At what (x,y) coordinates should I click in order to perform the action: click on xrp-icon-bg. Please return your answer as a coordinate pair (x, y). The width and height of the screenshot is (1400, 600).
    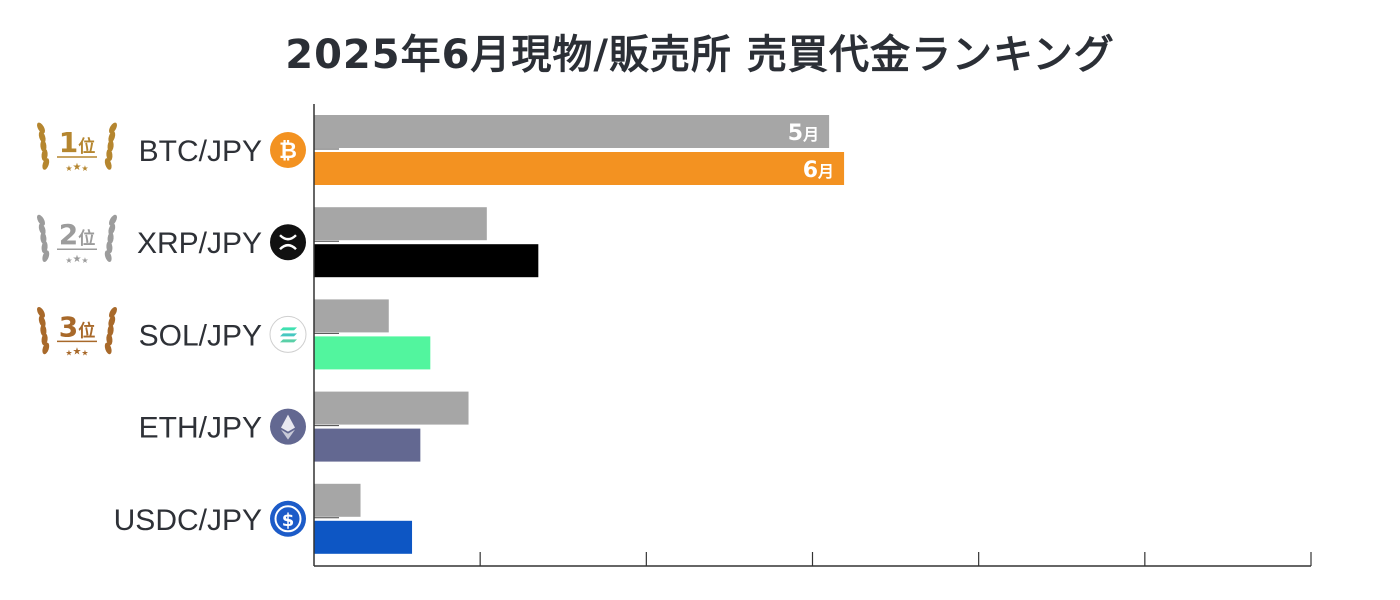
    Looking at the image, I should click on (288, 242).